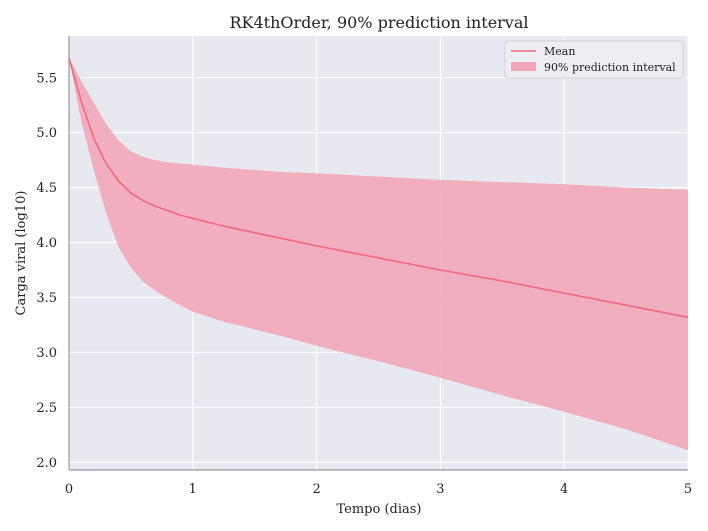 Image resolution: width=708 pixels, height=531 pixels. Describe the element at coordinates (46, 408) in the screenshot. I see `y-tick-label: 2.5` at that location.